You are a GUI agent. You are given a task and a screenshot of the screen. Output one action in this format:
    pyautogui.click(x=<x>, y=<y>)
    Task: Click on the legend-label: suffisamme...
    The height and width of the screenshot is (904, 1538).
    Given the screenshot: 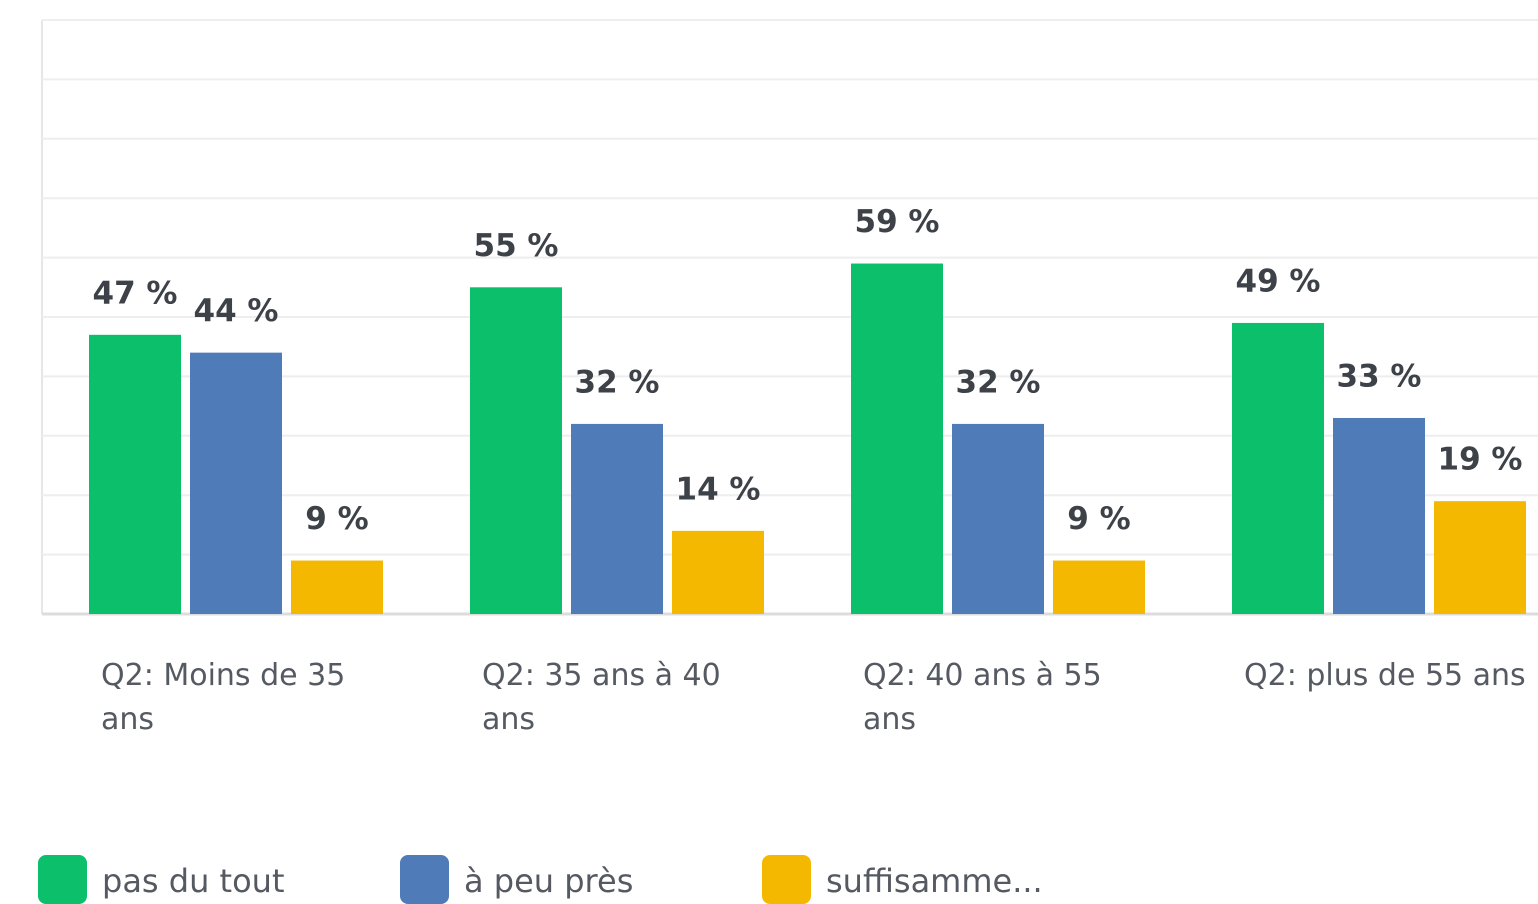 What is the action you would take?
    pyautogui.click(x=934, y=881)
    